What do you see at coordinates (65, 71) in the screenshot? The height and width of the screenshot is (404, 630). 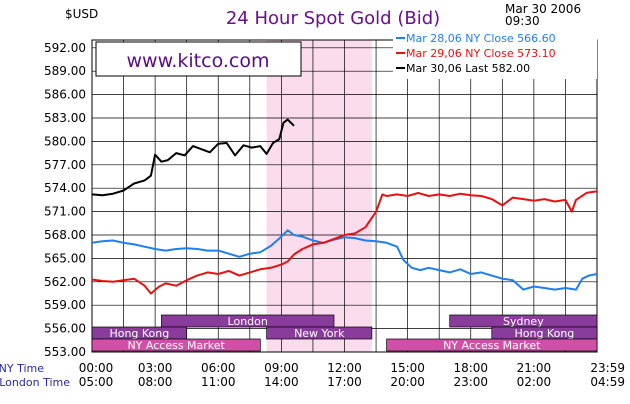 I see `y-tick-label: 589.00` at bounding box center [65, 71].